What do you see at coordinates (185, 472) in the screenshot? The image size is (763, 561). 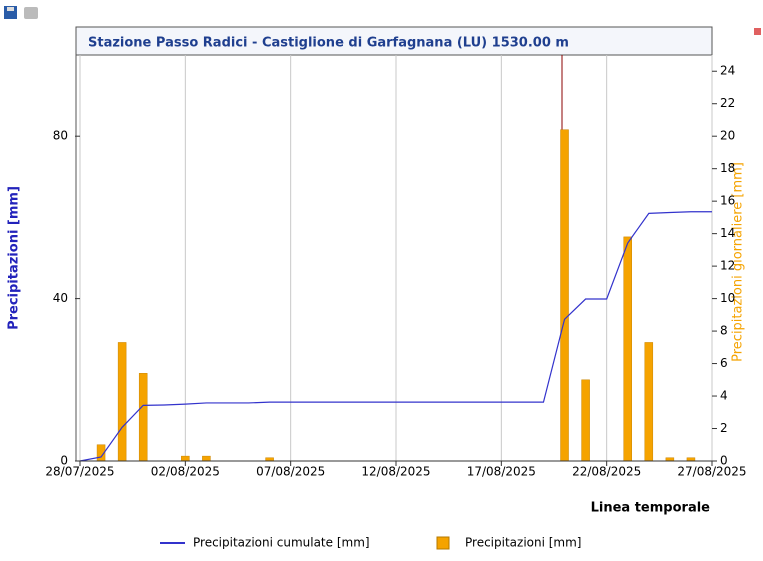 I see `x-tick-label: 02/08/2025` at bounding box center [185, 472].